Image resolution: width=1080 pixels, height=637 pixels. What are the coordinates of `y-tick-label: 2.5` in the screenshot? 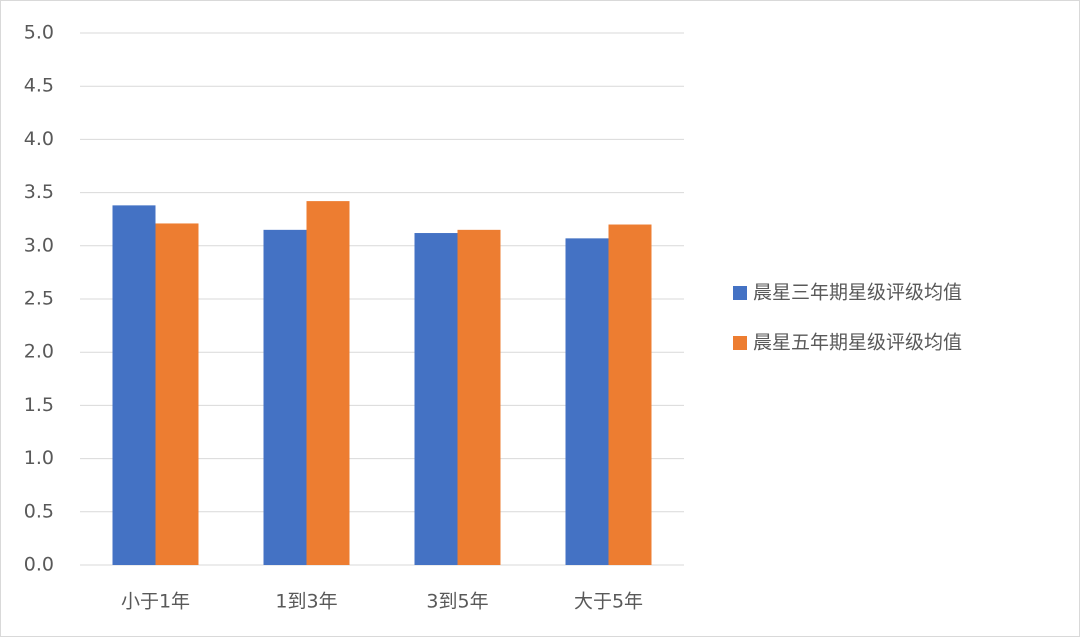 It's located at (39, 299).